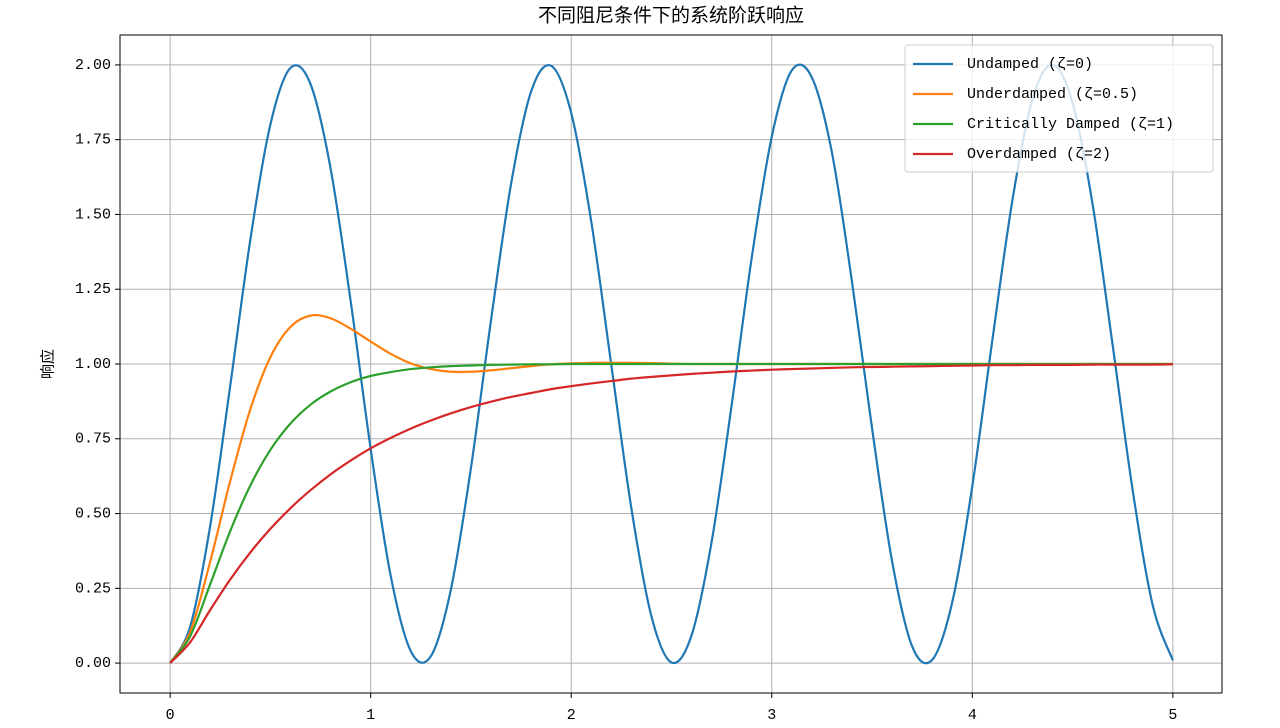  Describe the element at coordinates (370, 715) in the screenshot. I see `x-tick-label: 1` at that location.